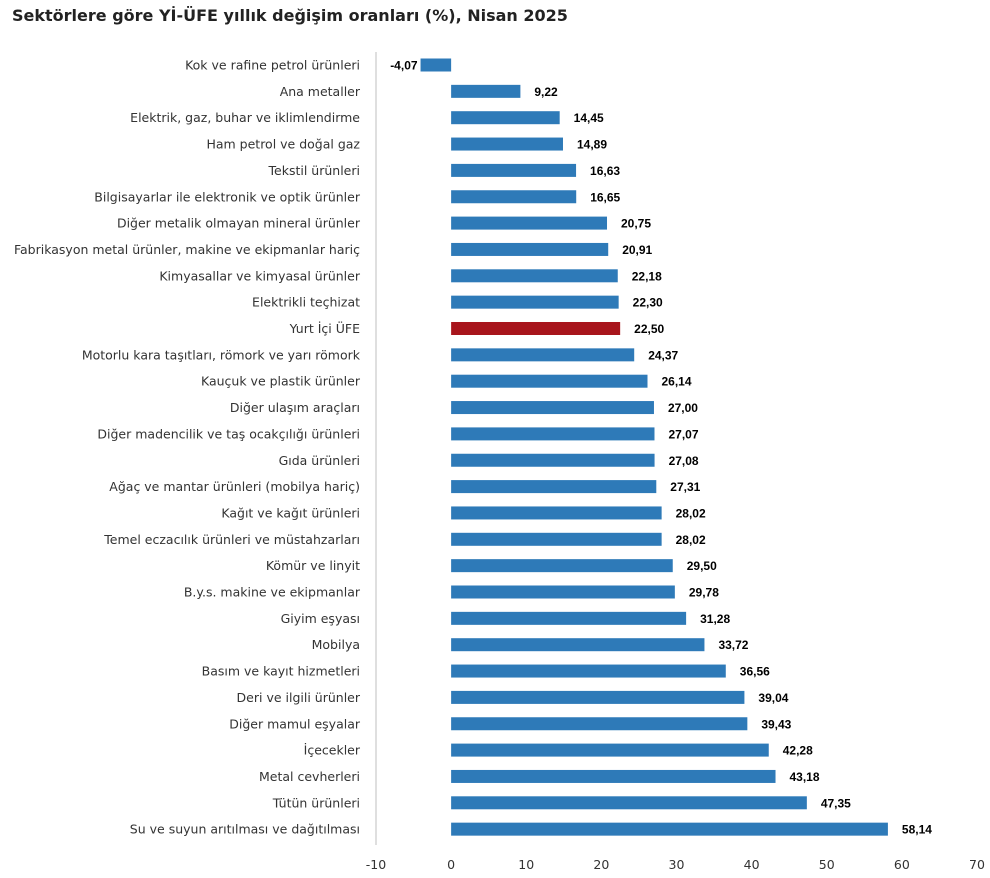  Describe the element at coordinates (320, 91) in the screenshot. I see `category-label: Ana metaller` at that location.